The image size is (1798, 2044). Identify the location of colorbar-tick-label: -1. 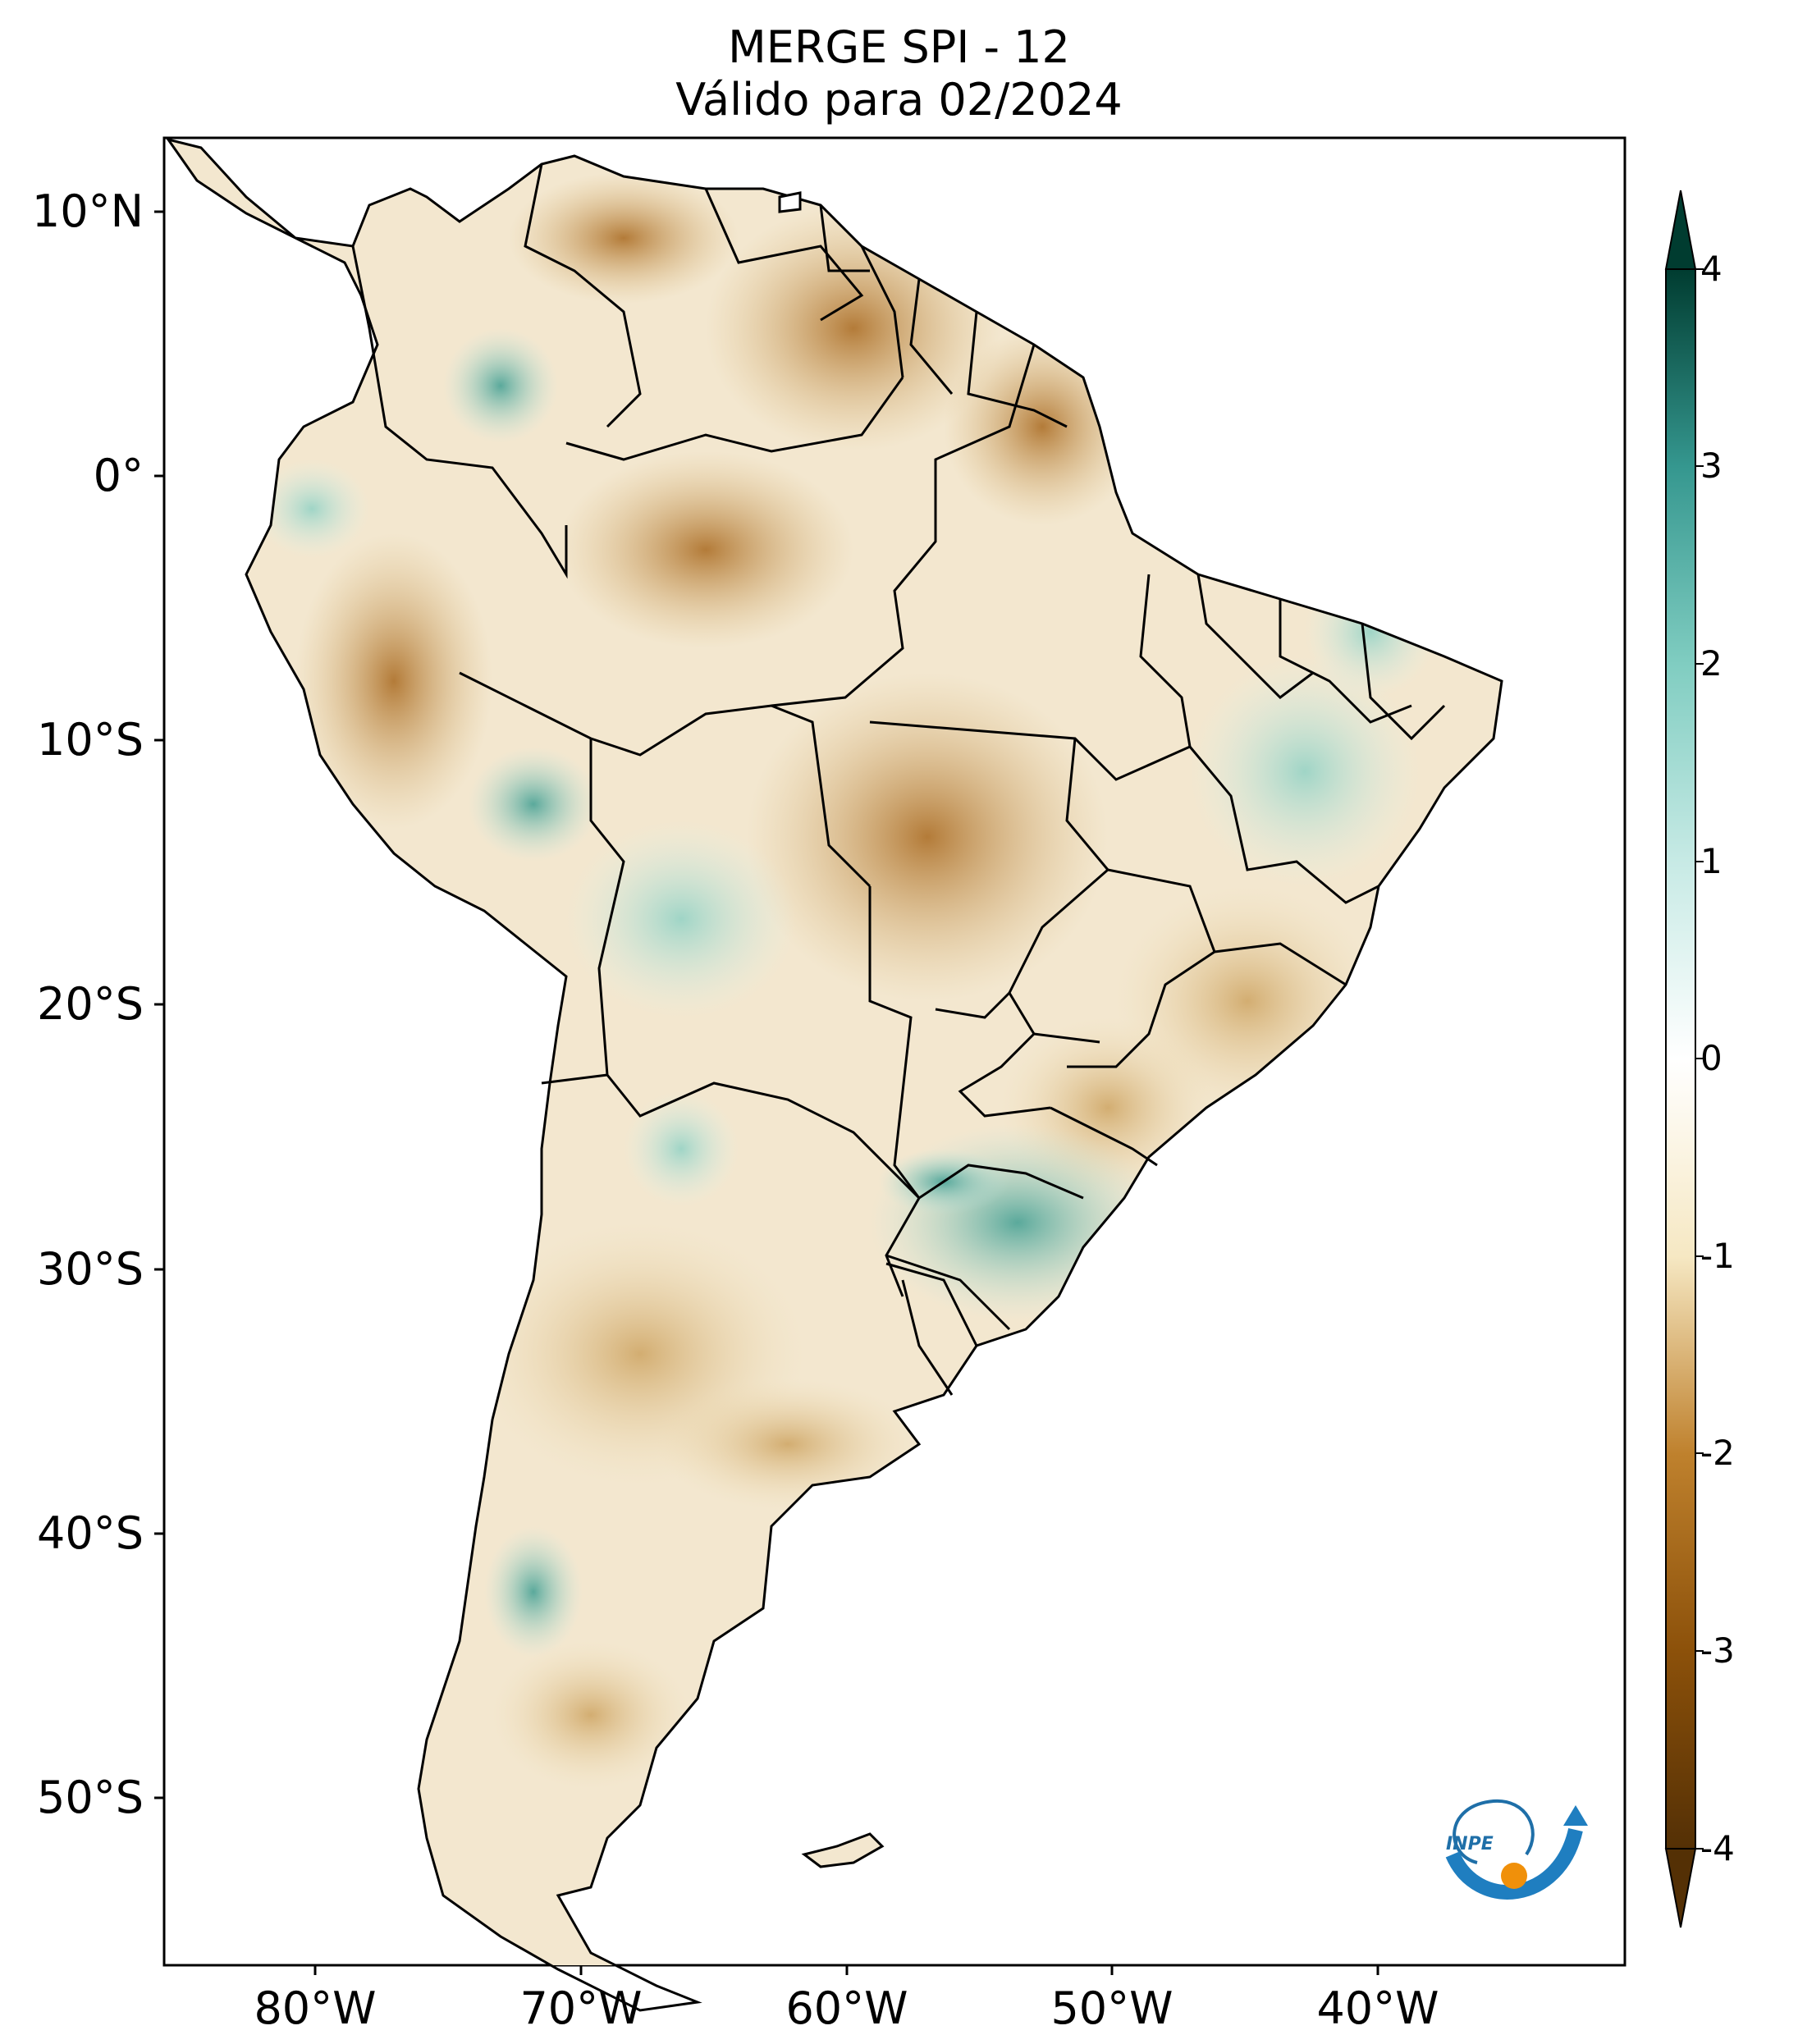
(1717, 1256).